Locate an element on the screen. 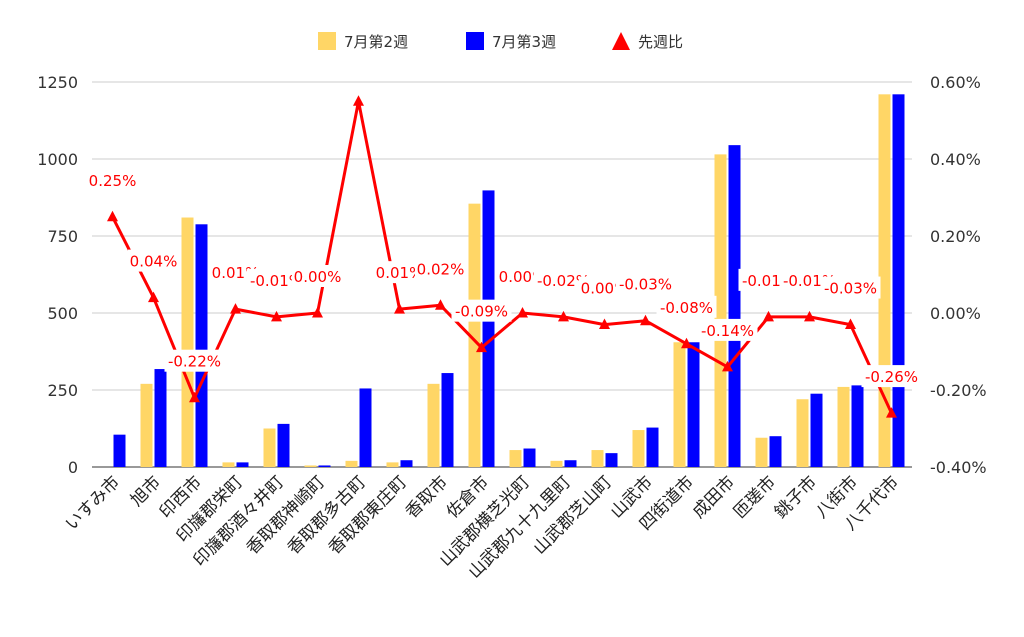 The image size is (1024, 637). y-right-tick-label: 0.60% is located at coordinates (955, 82).